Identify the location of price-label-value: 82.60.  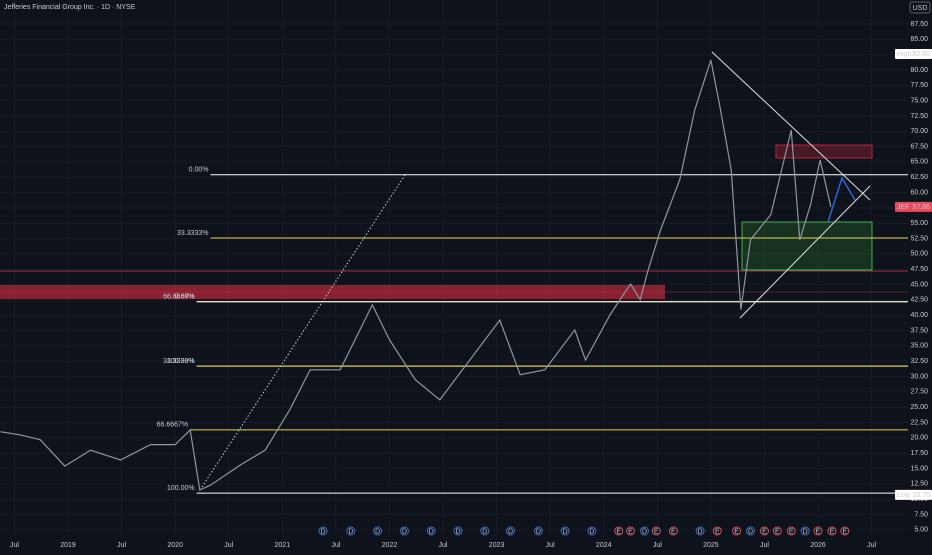
(921, 54).